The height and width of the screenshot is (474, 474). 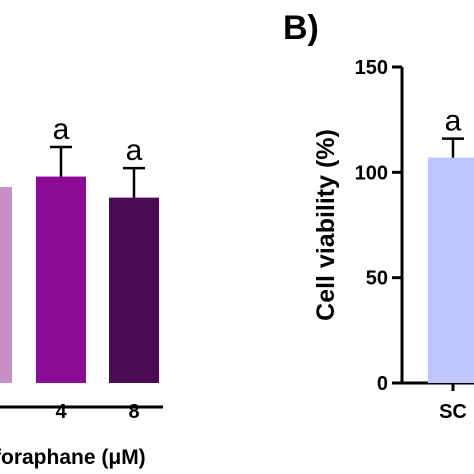 I want to click on panel-b-y-axis-label: Cell viability (%), so click(x=326, y=225).